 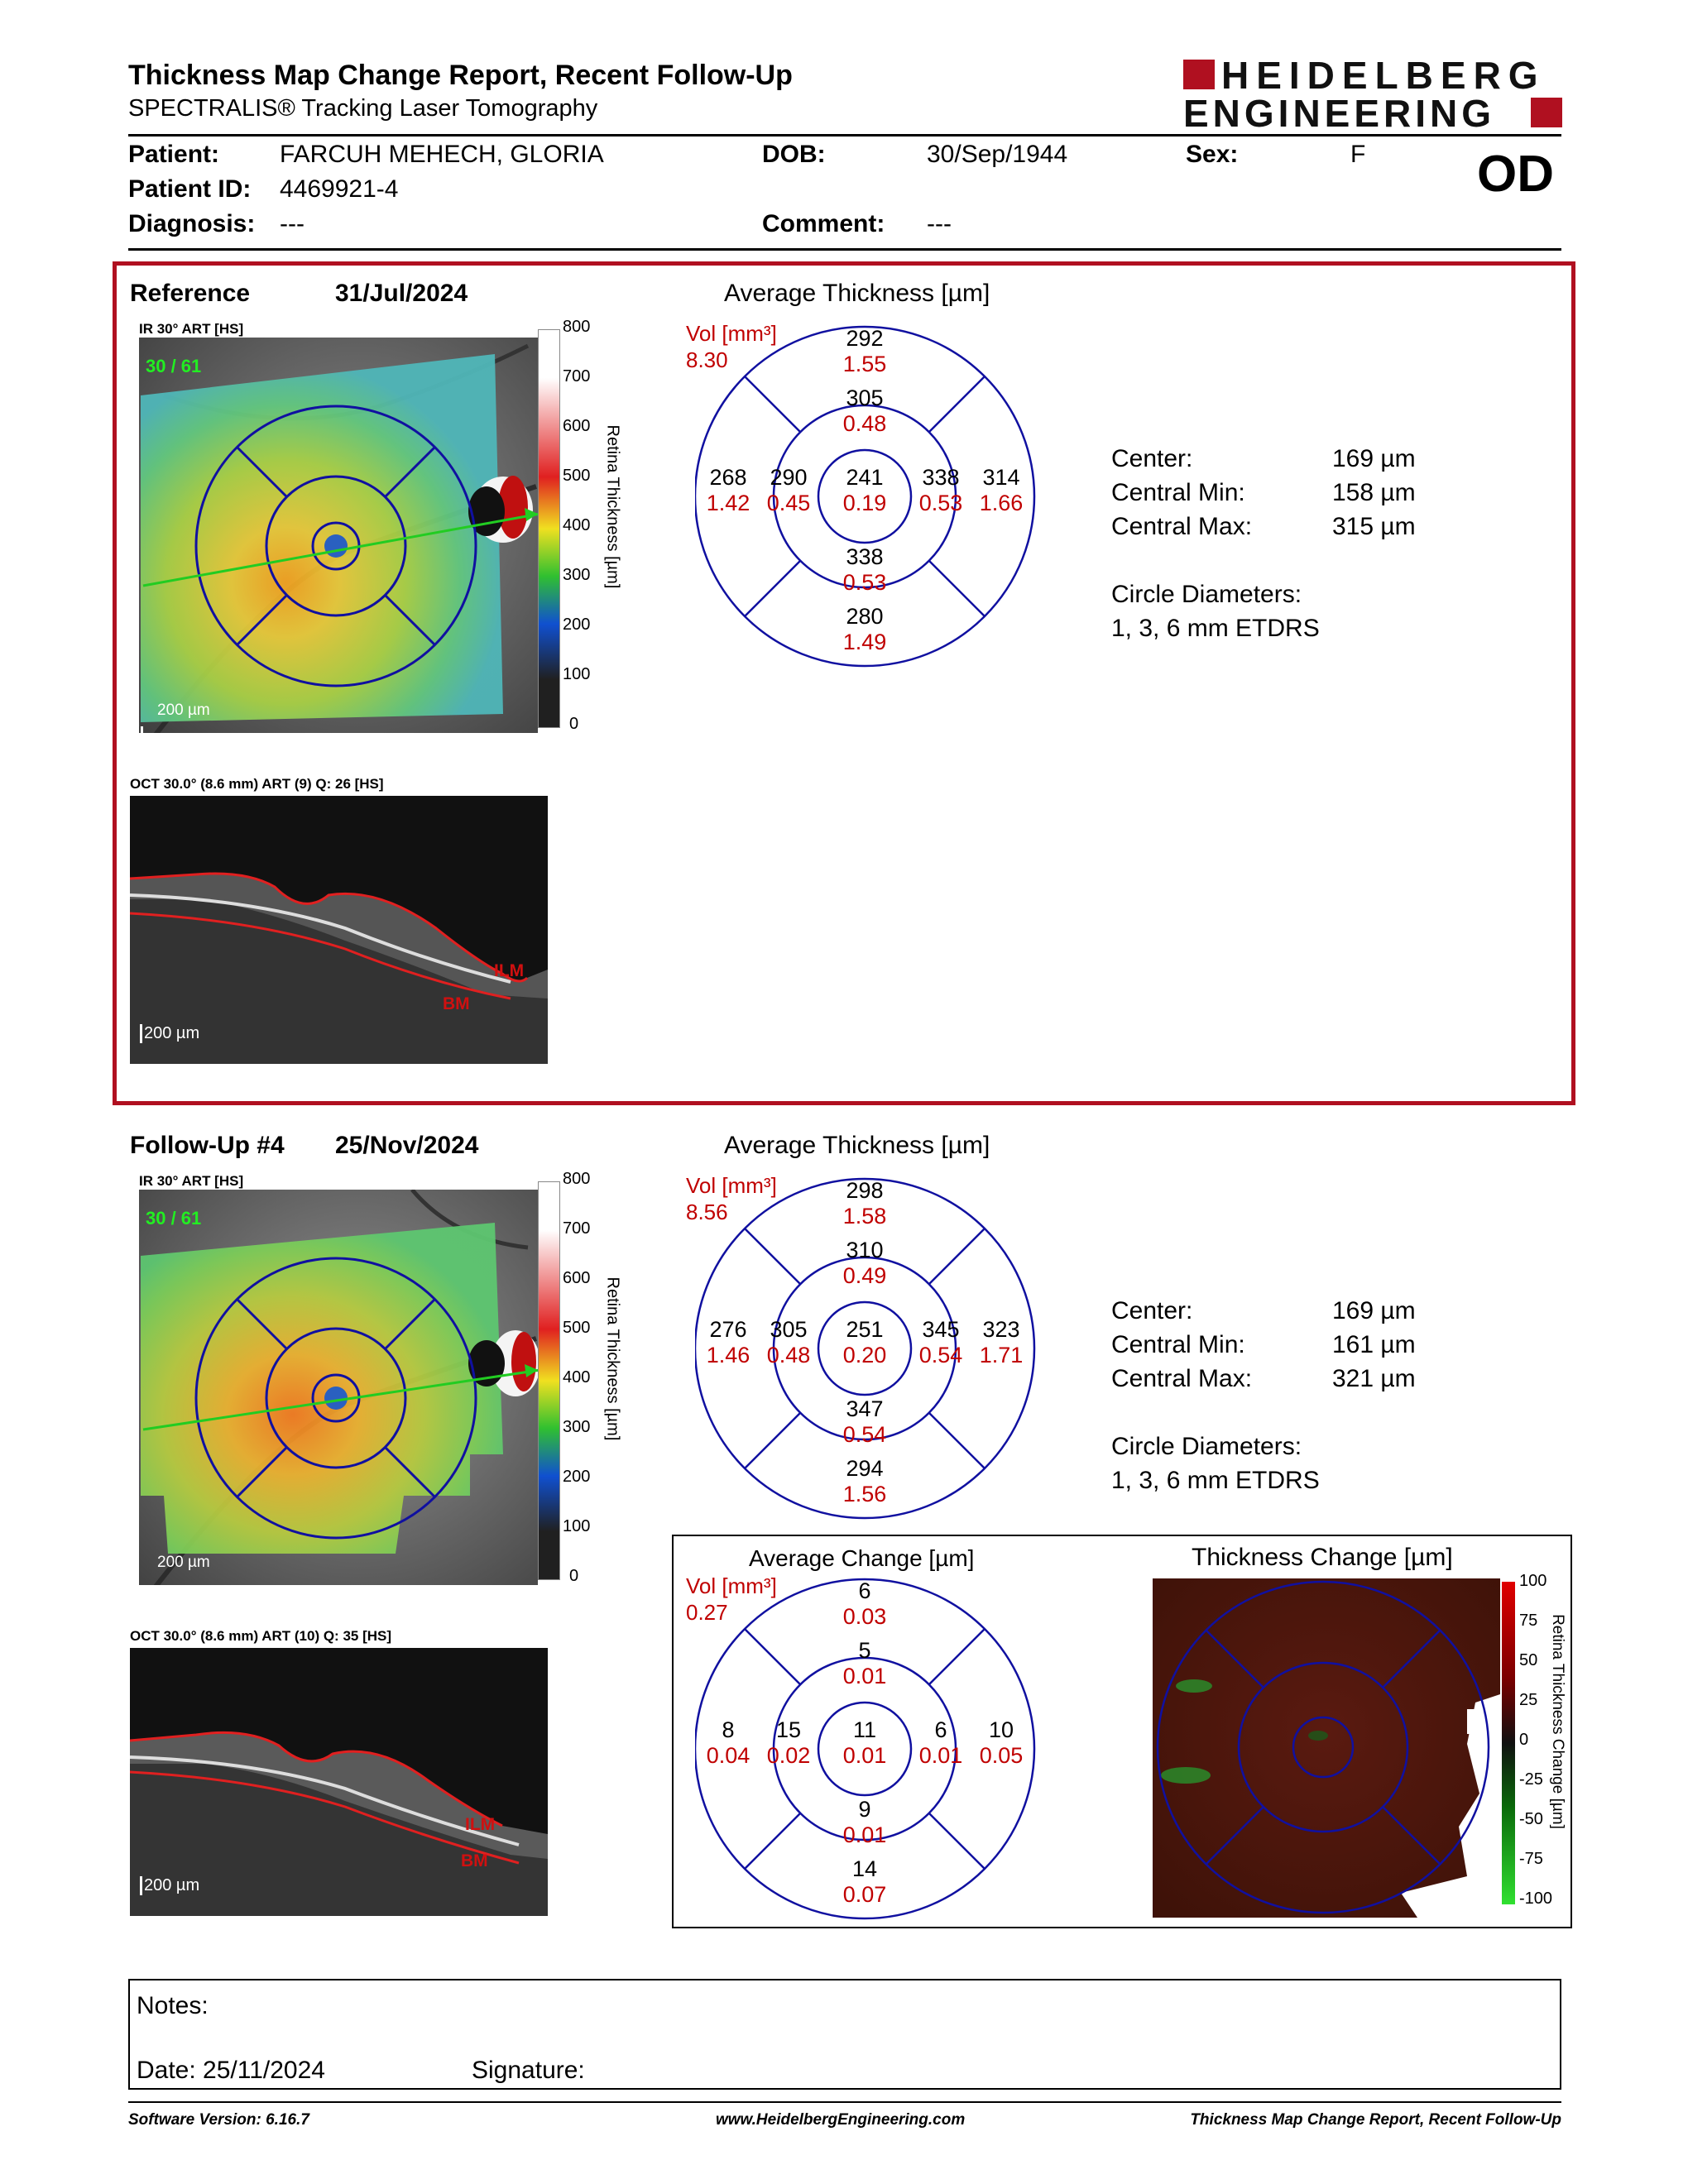 What do you see at coordinates (549, 528) in the screenshot?
I see `reference-thickness-colorbar` at bounding box center [549, 528].